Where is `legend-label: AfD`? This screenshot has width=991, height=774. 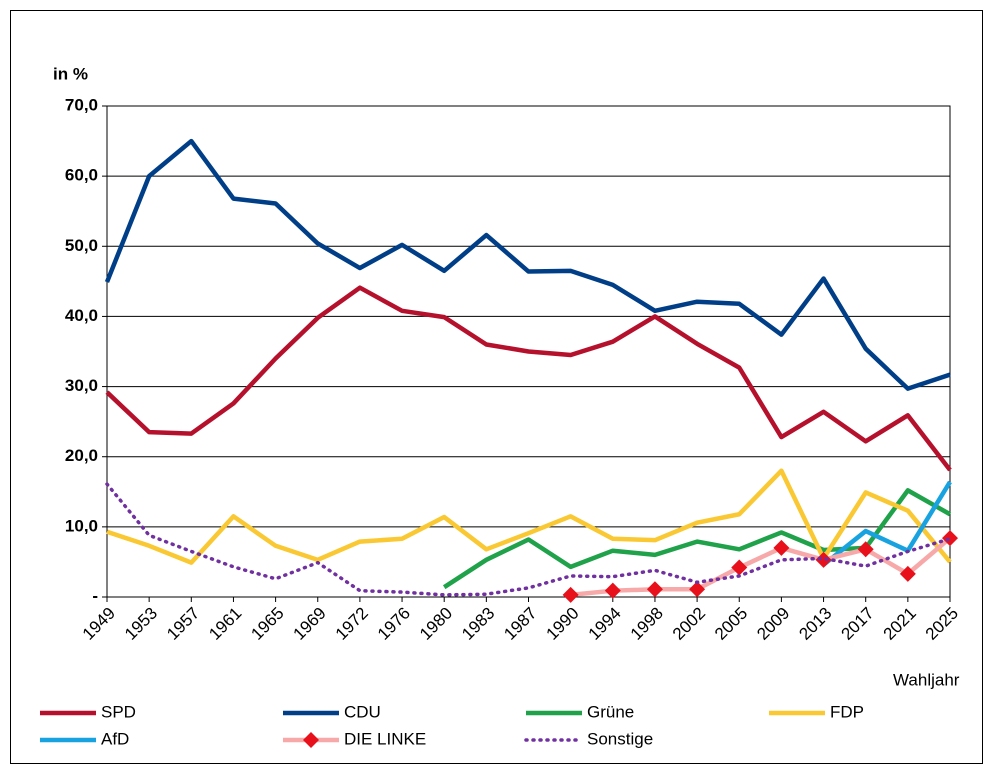
legend-label: AfD is located at coordinates (115, 738).